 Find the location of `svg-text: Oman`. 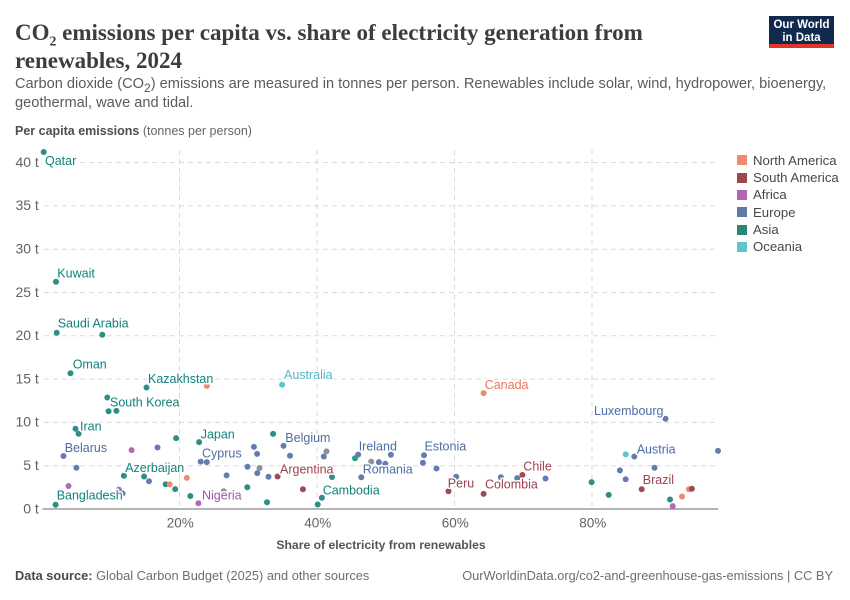

svg-text: Oman is located at coordinates (90, 365).